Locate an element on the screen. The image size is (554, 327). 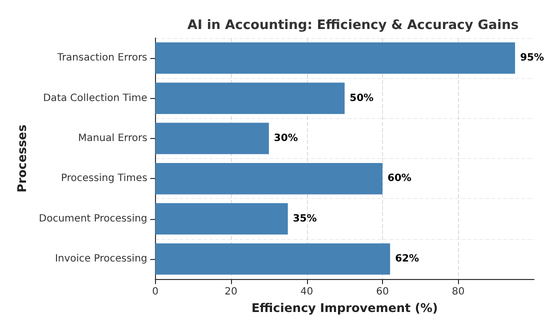
x-axis-title: Efficiency Improvement (%) is located at coordinates (344, 308).